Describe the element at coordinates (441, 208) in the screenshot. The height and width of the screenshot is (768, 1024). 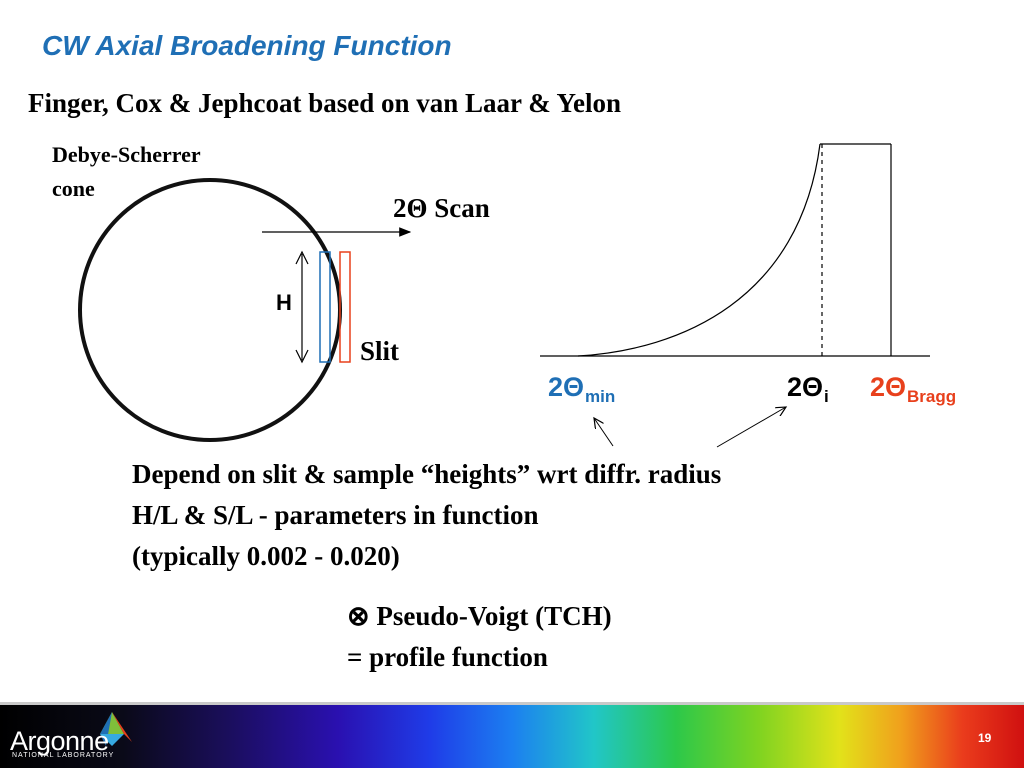
I see `scan-label: 2Θ Scan` at that location.